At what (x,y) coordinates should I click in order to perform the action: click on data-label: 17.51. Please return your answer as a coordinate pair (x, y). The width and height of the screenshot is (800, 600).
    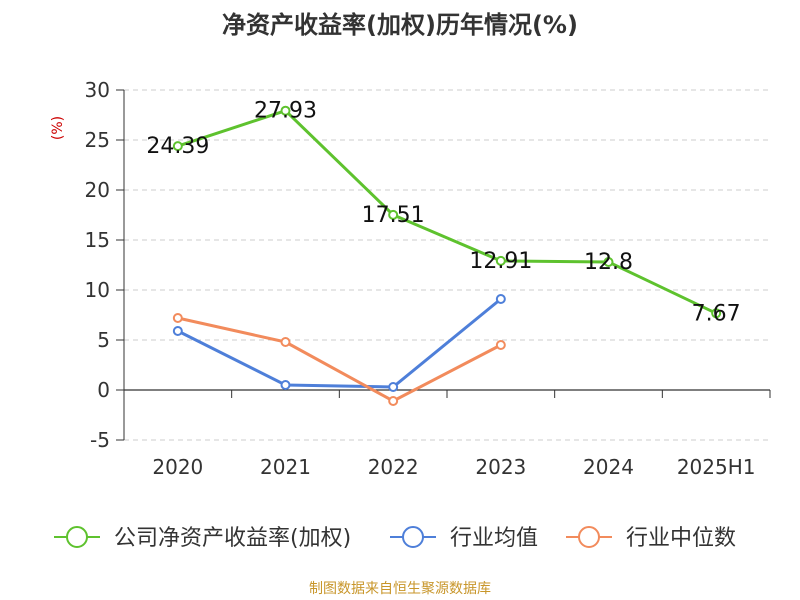
    Looking at the image, I should click on (393, 215).